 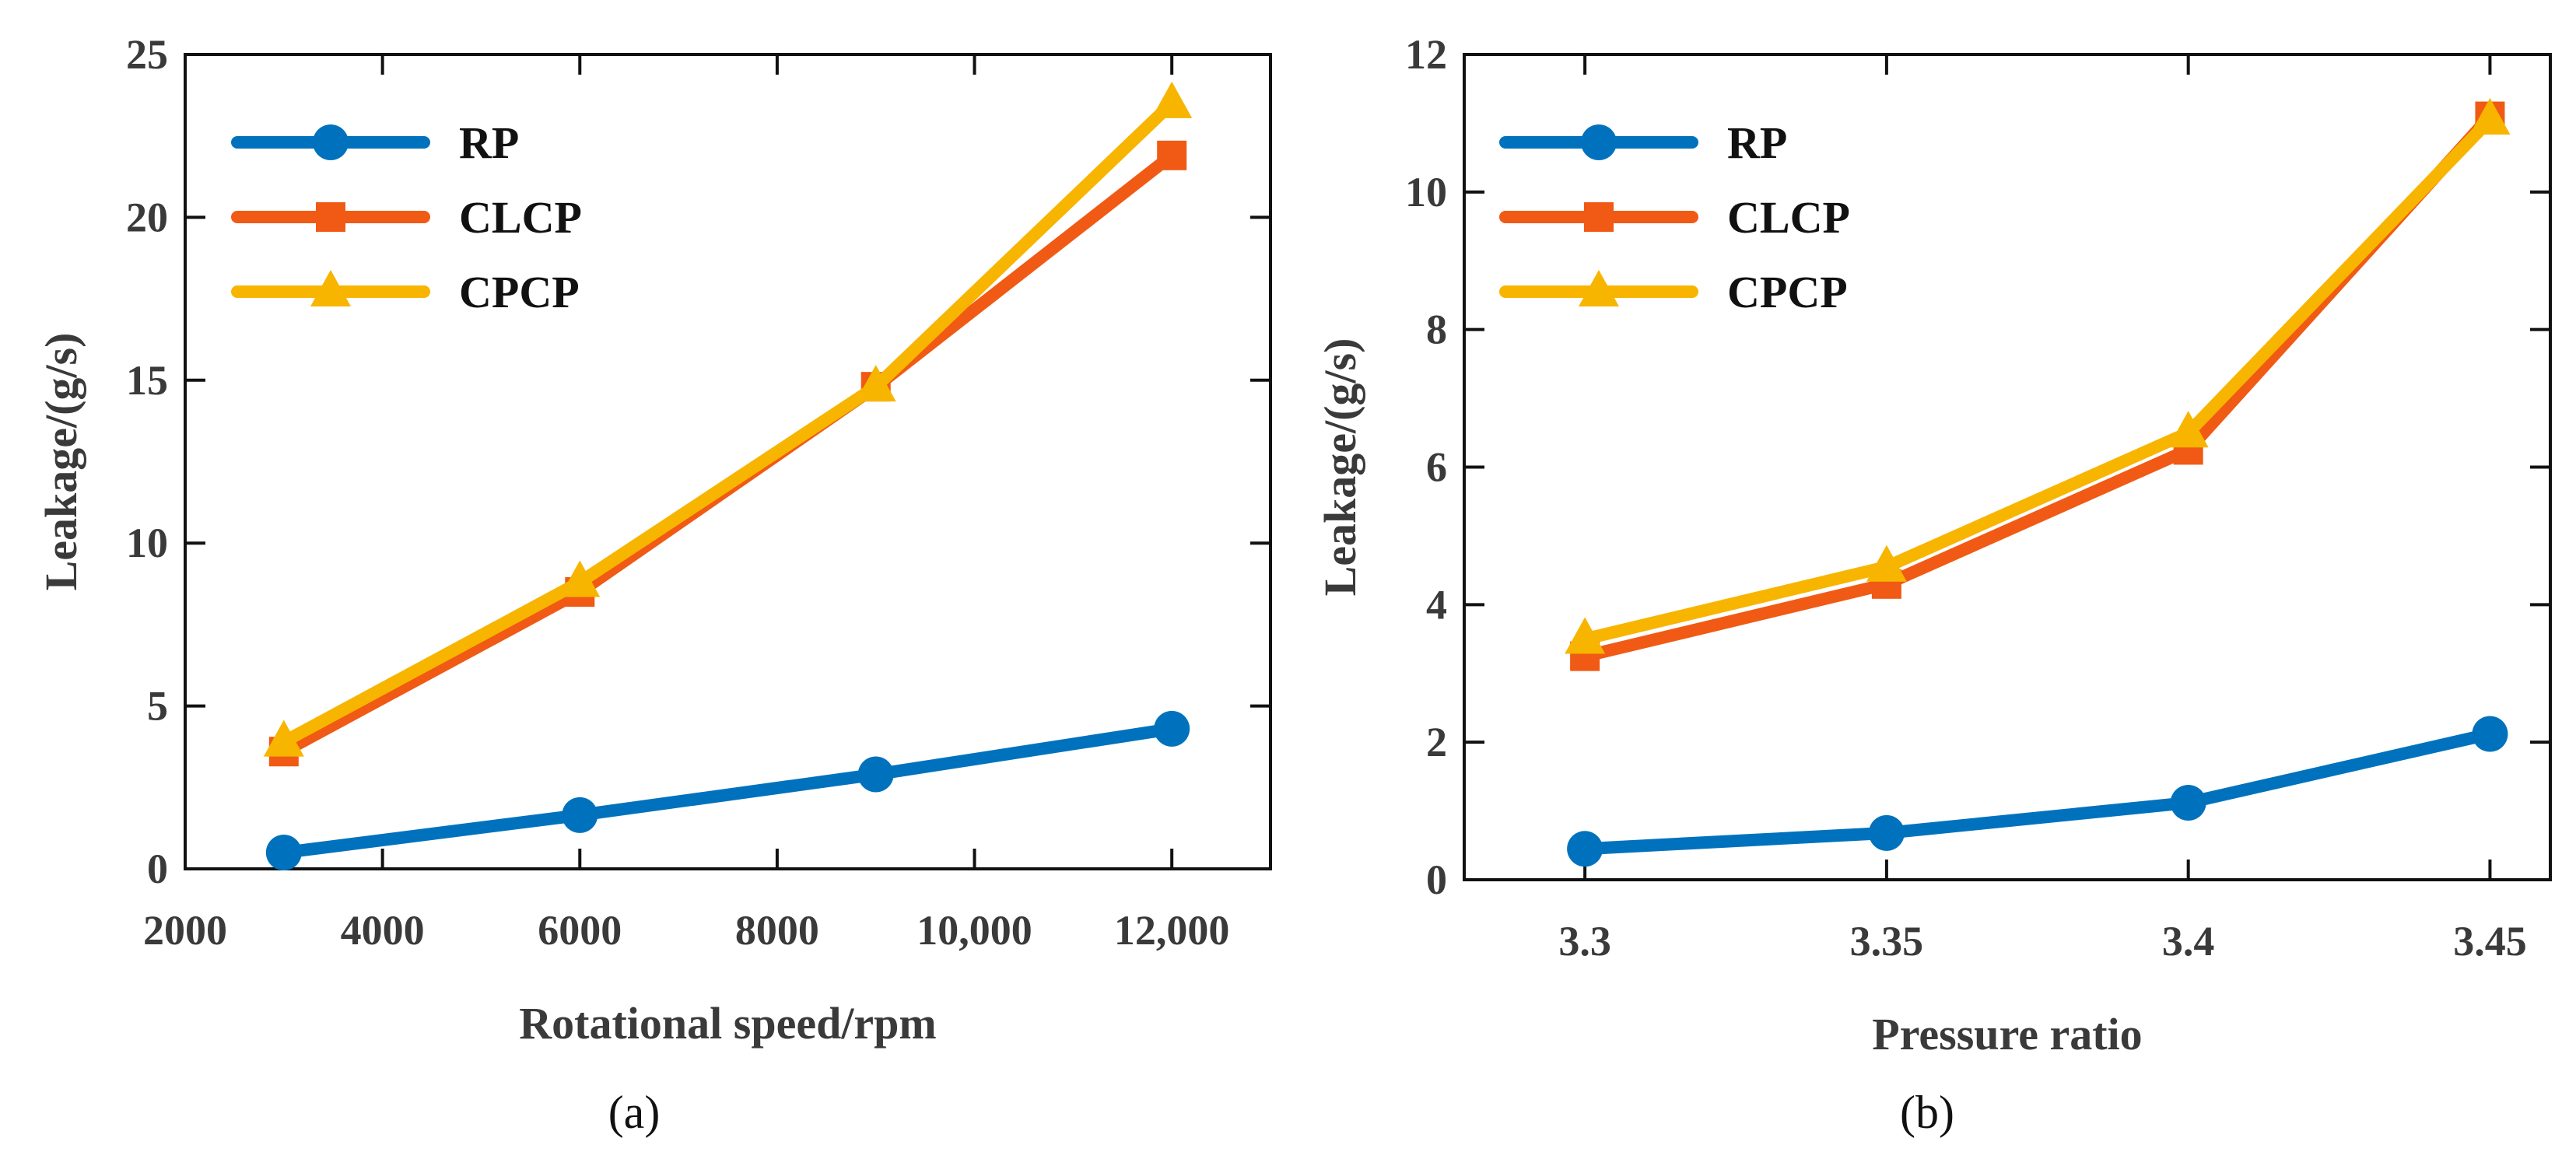 What do you see at coordinates (147, 55) in the screenshot?
I see `y-tick-label: 25` at bounding box center [147, 55].